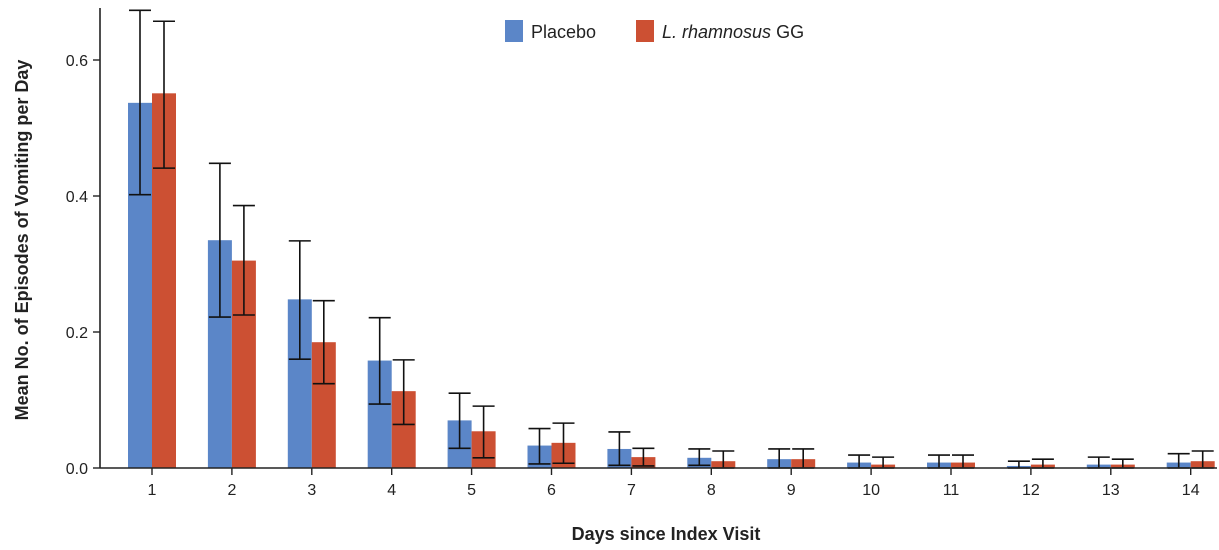 This screenshot has width=1219, height=550. Describe the element at coordinates (871, 490) in the screenshot. I see `x-tick-label-10: 10` at that location.